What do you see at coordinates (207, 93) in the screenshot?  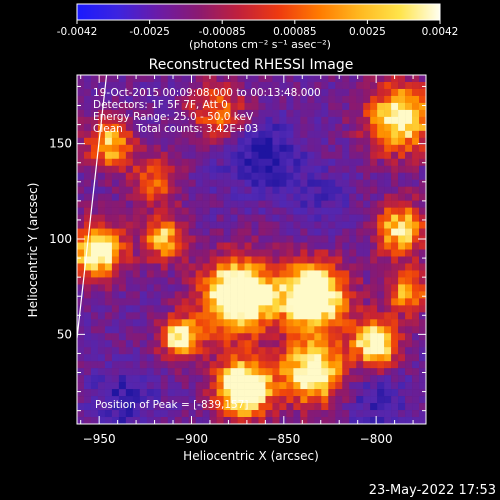 I see `info-line-time: 19-Oct-2015 00:09:08.000 to 00:13:48.000` at bounding box center [207, 93].